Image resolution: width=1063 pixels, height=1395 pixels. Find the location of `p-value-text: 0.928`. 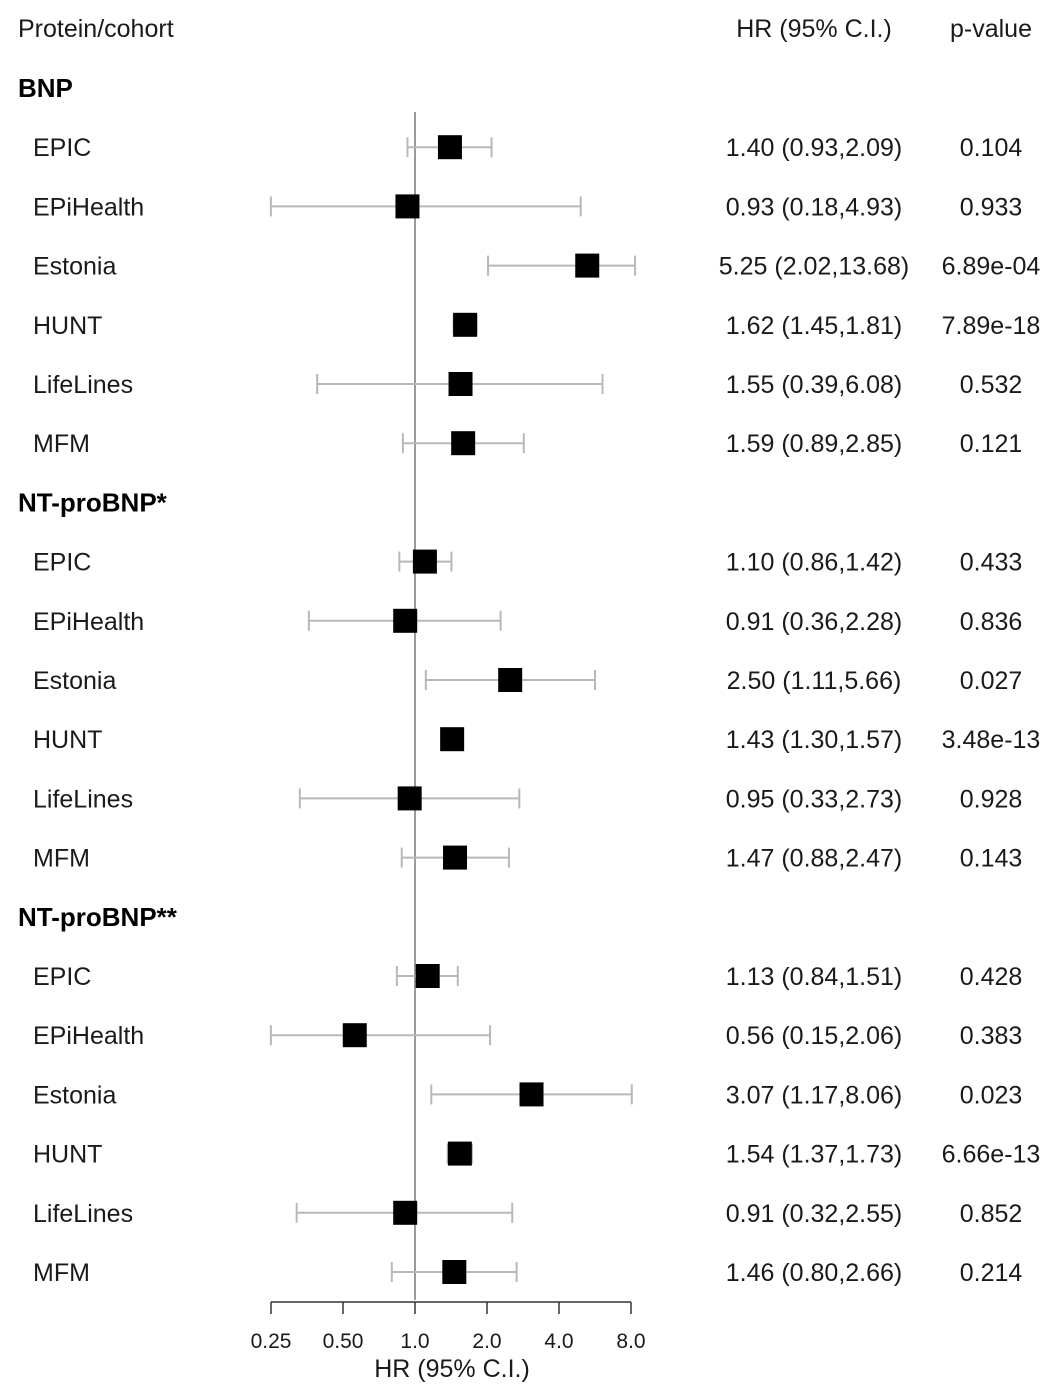

p-value-text: 0.928 is located at coordinates (991, 799).